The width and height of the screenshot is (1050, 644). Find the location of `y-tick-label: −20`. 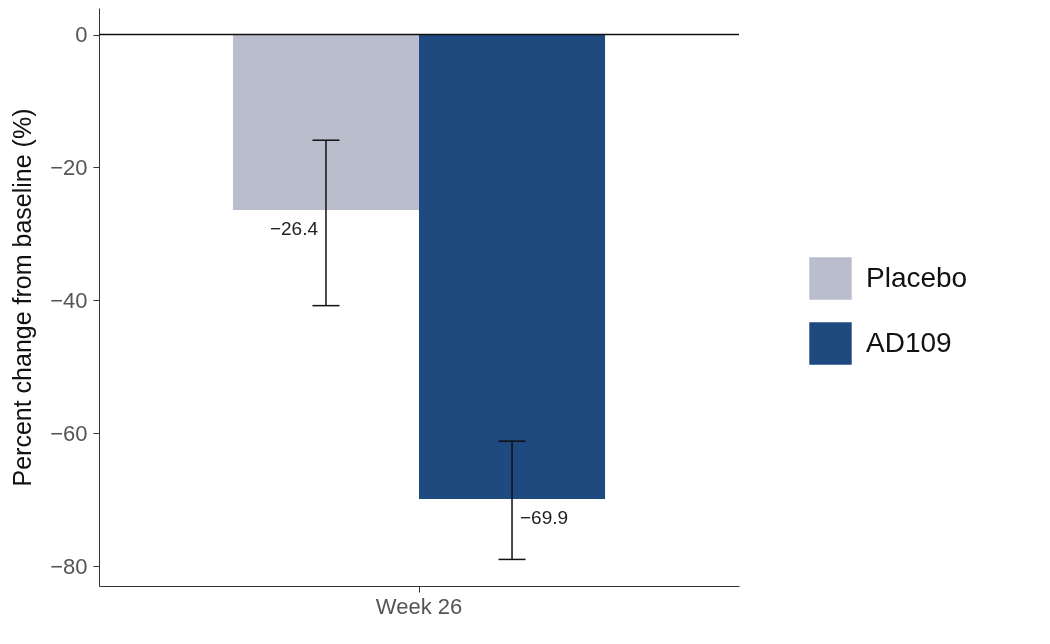

y-tick-label: −20 is located at coordinates (69, 167).